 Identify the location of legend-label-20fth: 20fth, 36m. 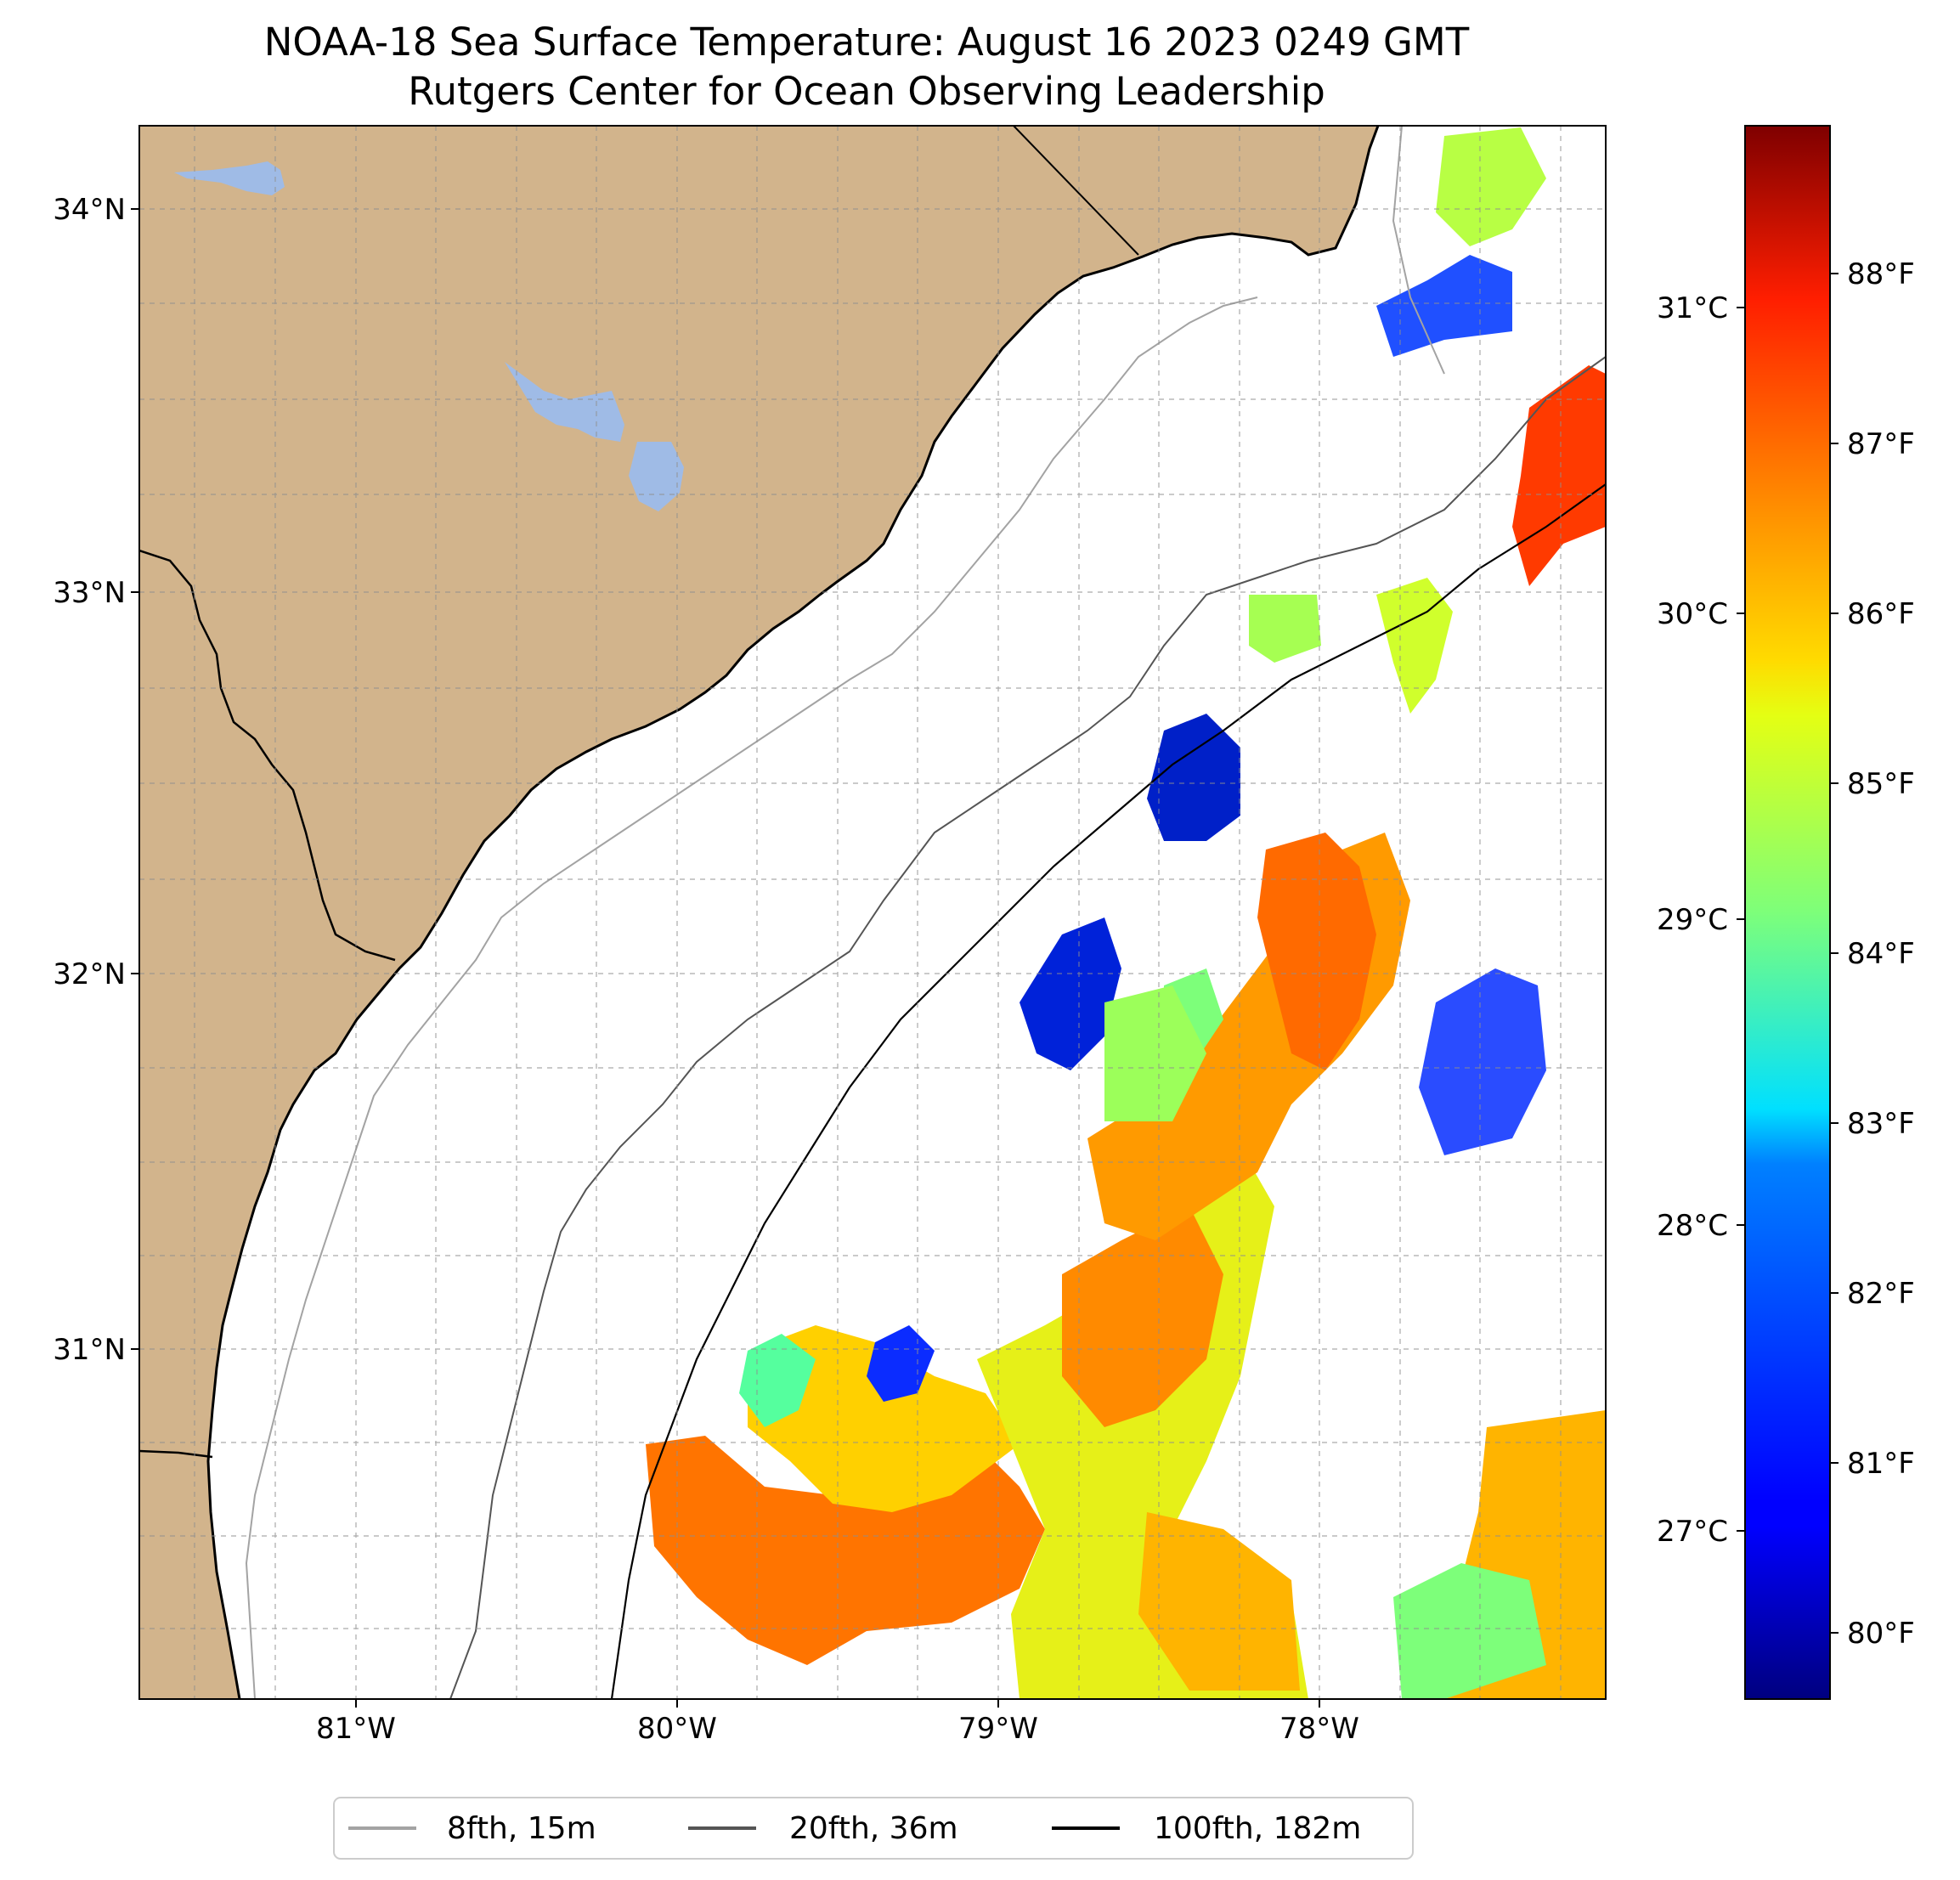
(874, 1828).